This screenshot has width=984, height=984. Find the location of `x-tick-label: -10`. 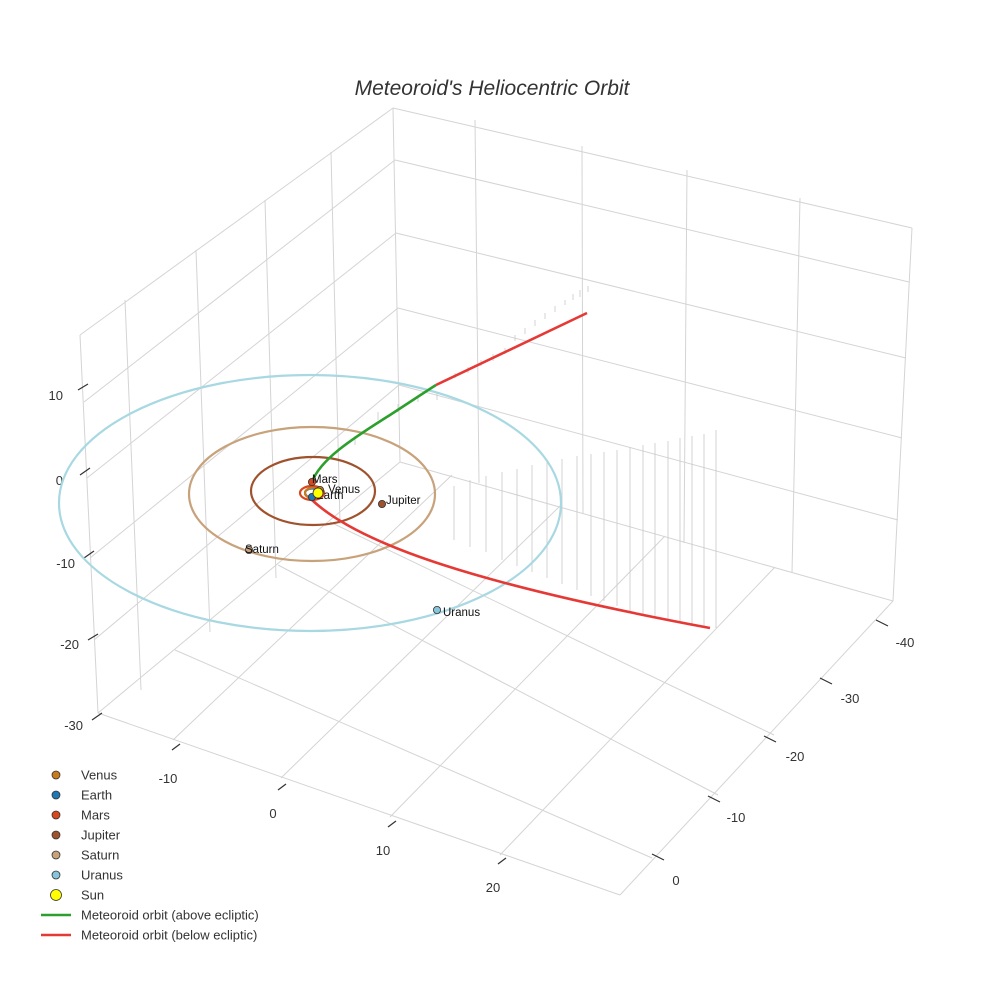

x-tick-label: -10 is located at coordinates (168, 778).